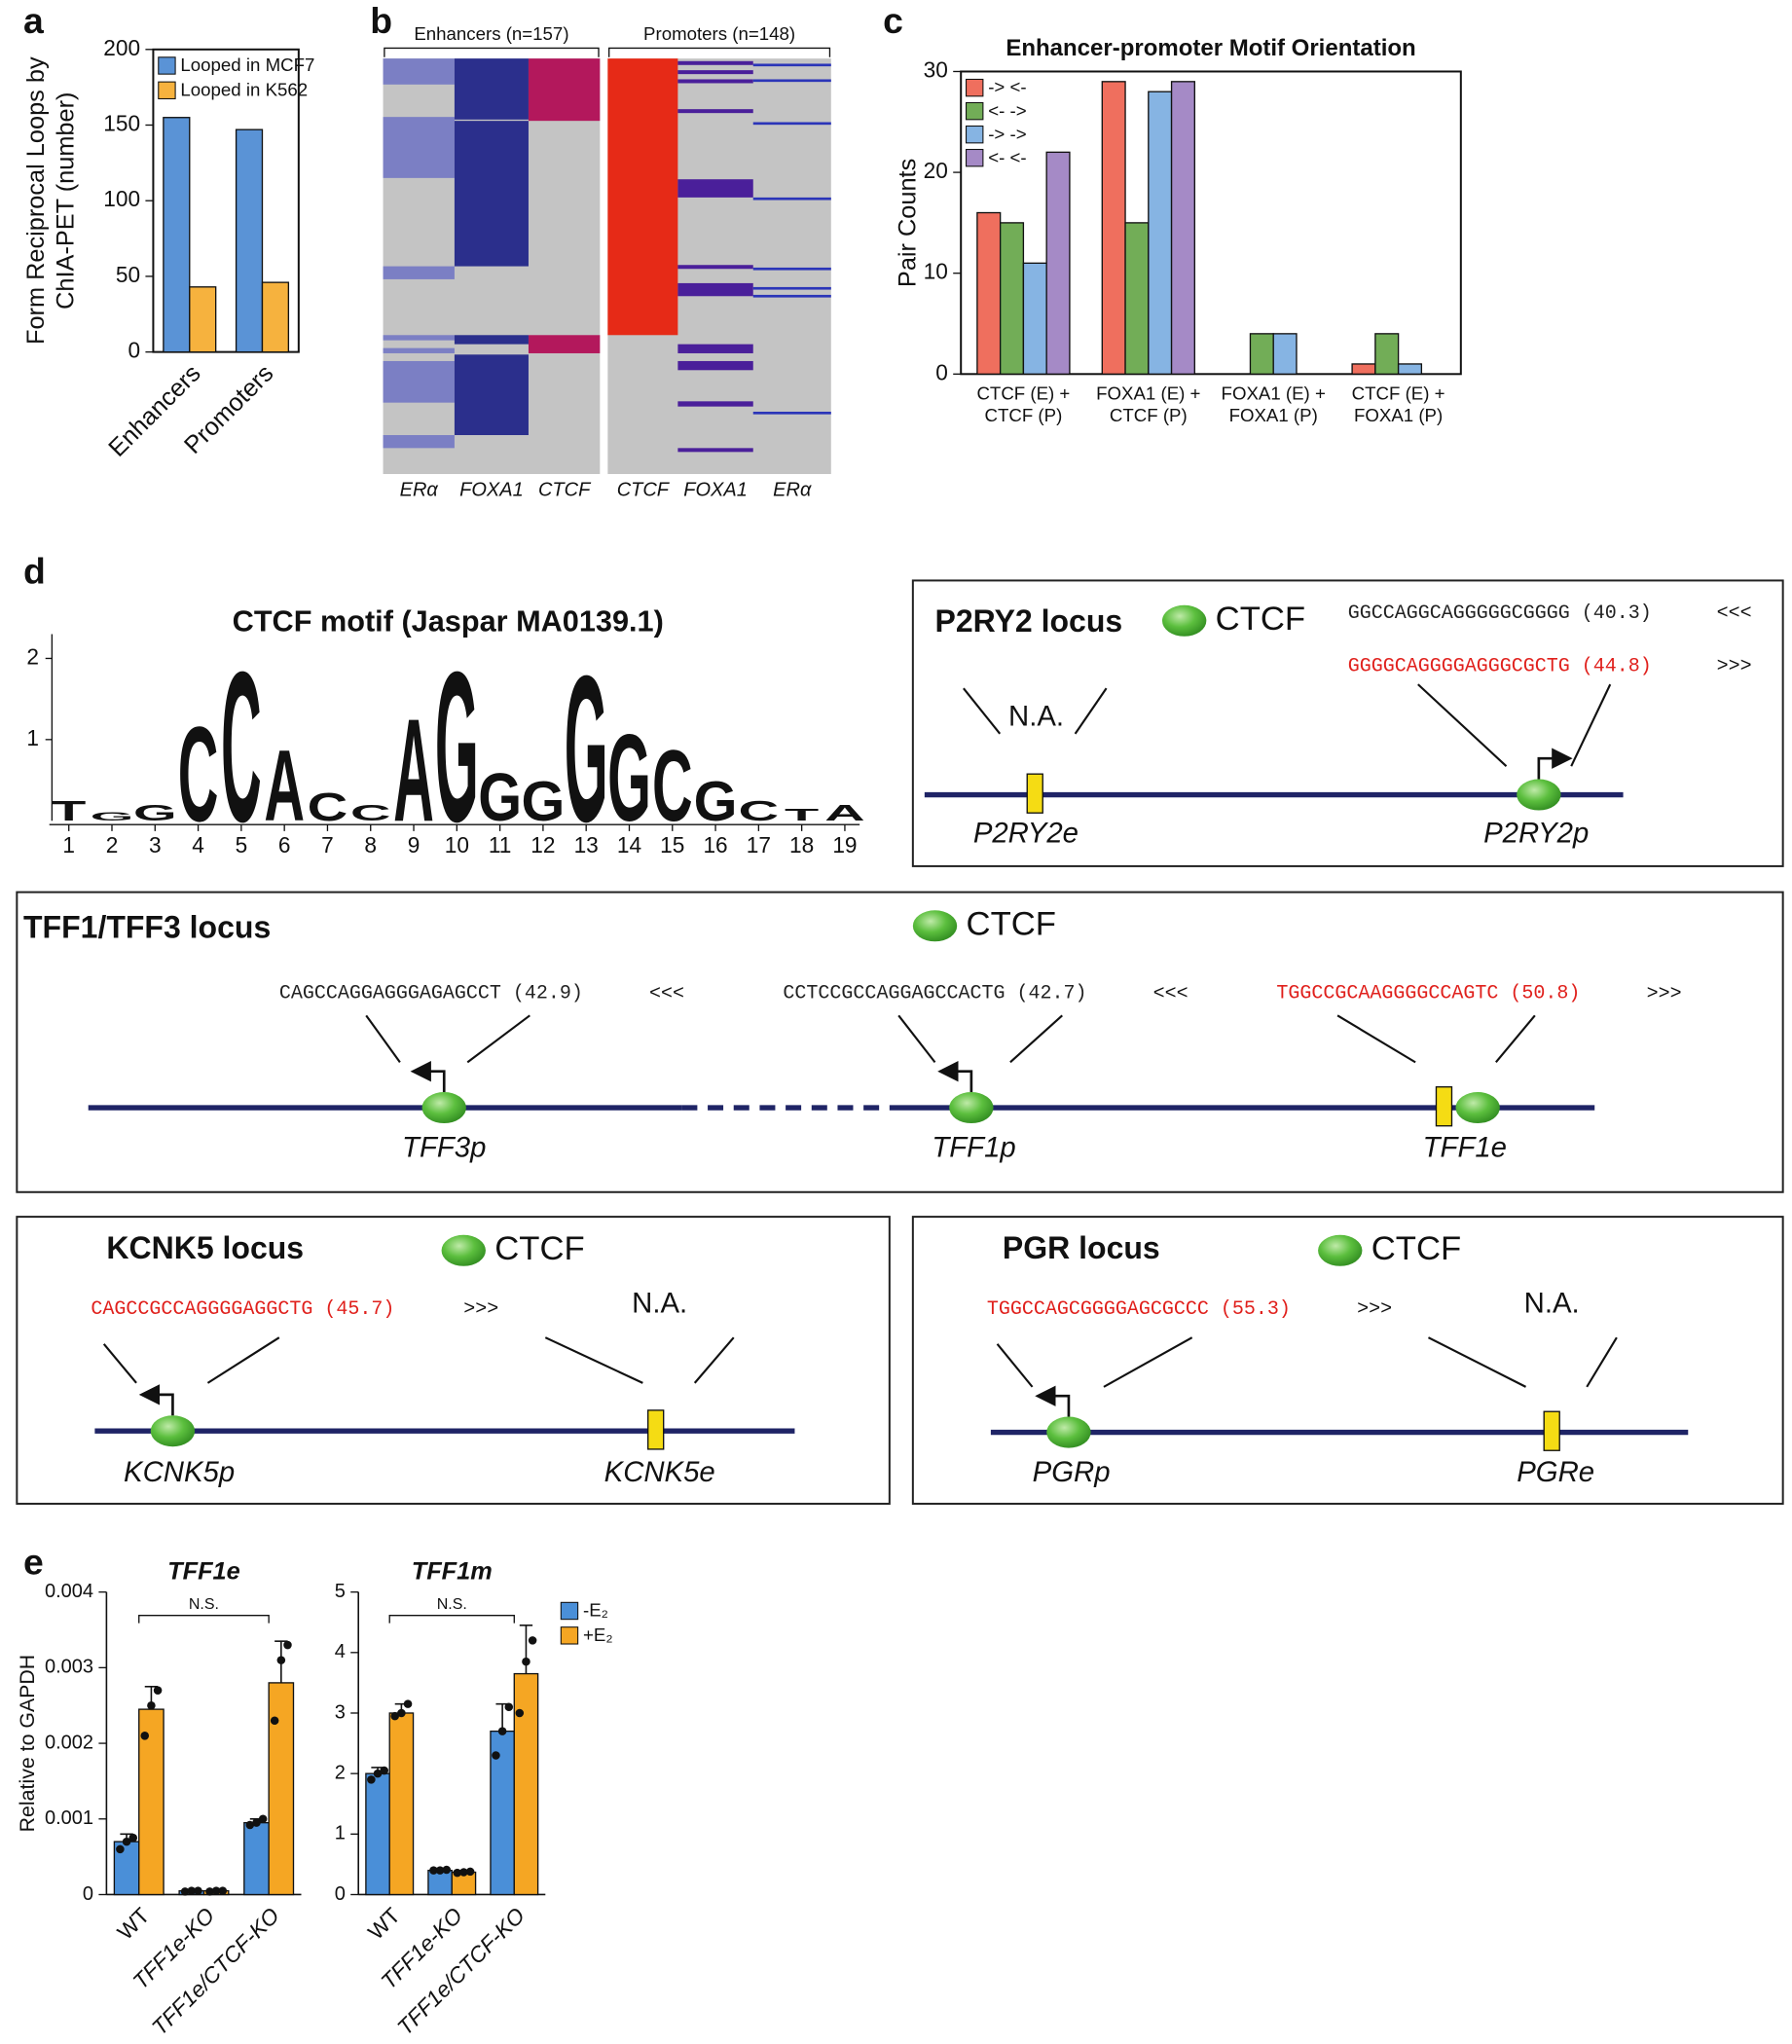  I want to click on column-label: FOXA1, so click(715, 491).